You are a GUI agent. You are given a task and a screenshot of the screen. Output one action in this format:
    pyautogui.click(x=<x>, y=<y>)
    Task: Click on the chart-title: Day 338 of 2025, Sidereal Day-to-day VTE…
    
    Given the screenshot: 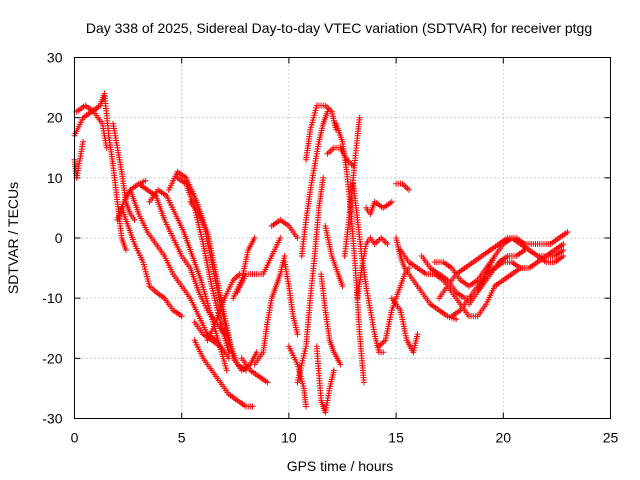 What is the action you would take?
    pyautogui.click(x=339, y=28)
    